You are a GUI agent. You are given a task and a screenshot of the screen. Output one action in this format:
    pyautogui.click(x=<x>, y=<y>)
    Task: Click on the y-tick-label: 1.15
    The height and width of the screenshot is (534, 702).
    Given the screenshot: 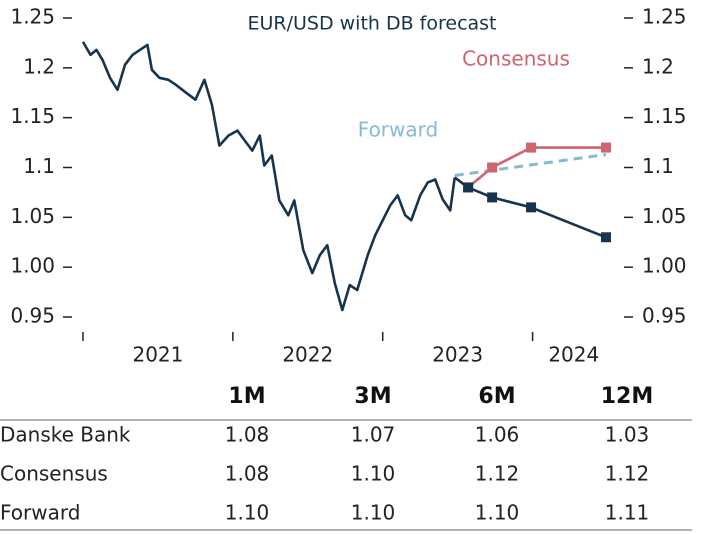 What is the action you would take?
    pyautogui.click(x=32, y=116)
    